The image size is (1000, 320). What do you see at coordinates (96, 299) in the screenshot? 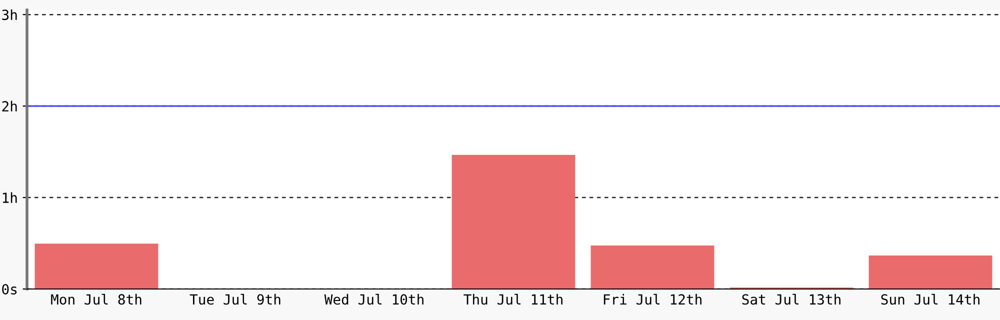
I see `x-tick-label: Mon Jul 8th` at bounding box center [96, 299].